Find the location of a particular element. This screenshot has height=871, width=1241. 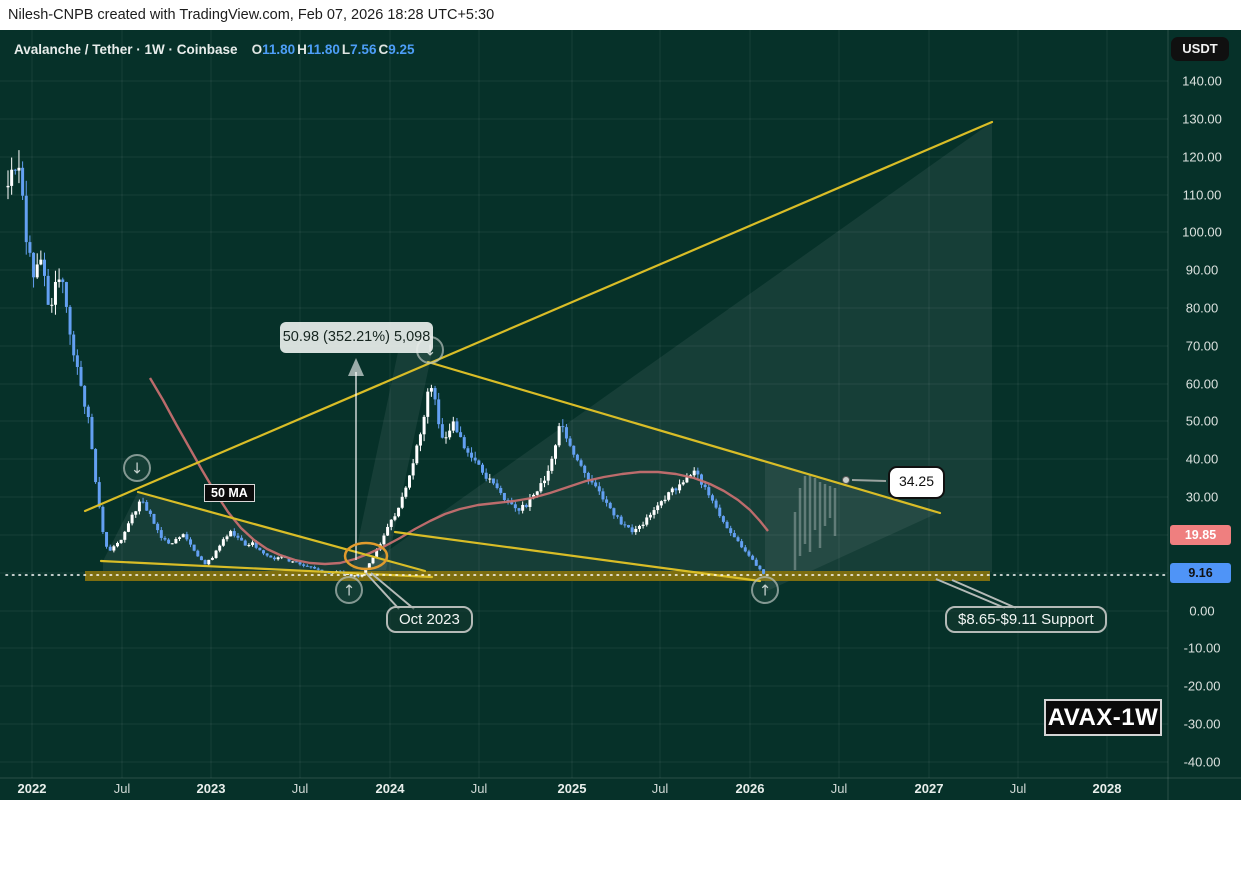

time-tick-2024-390: 2024 is located at coordinates (390, 788).